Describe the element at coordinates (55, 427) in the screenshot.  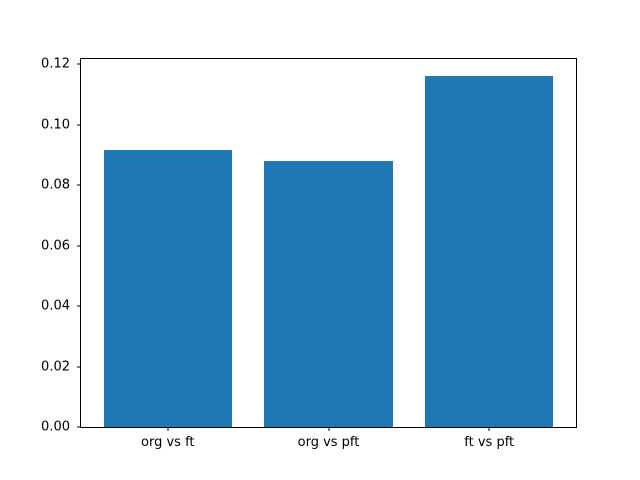
I see `y-tick-label: 0.00` at that location.